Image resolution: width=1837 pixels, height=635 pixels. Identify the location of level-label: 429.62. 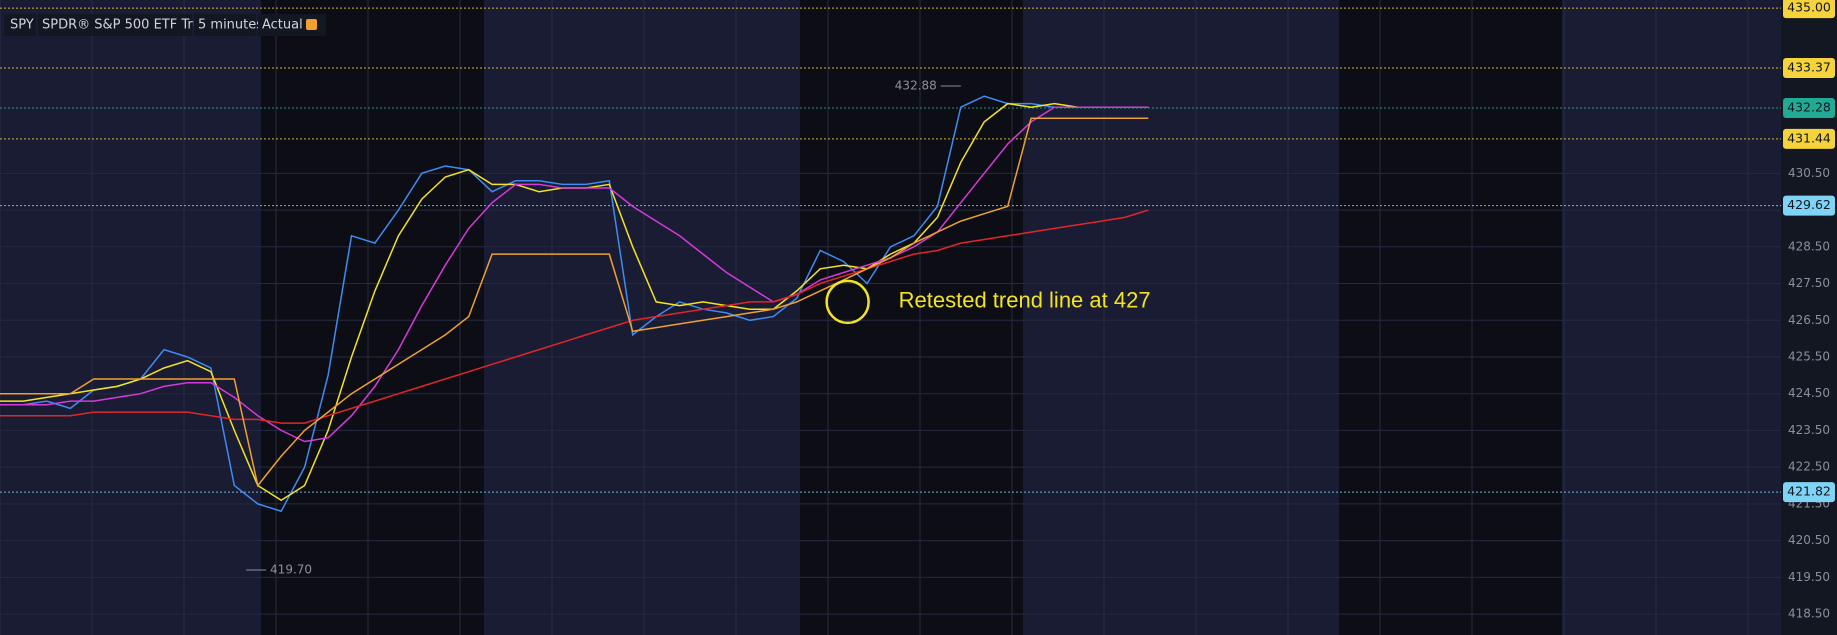
(1809, 204).